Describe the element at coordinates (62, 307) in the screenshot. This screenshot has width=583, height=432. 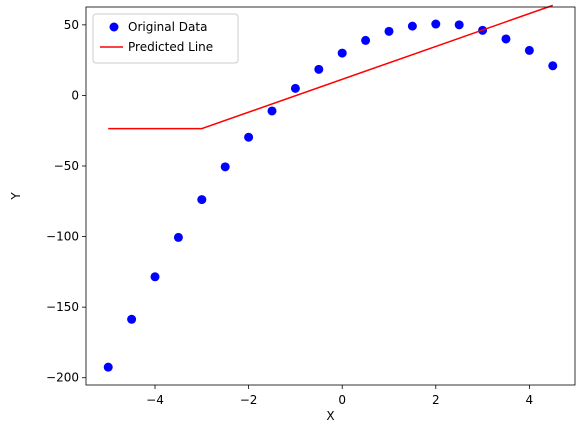
I see `y-tick-label: −150` at that location.